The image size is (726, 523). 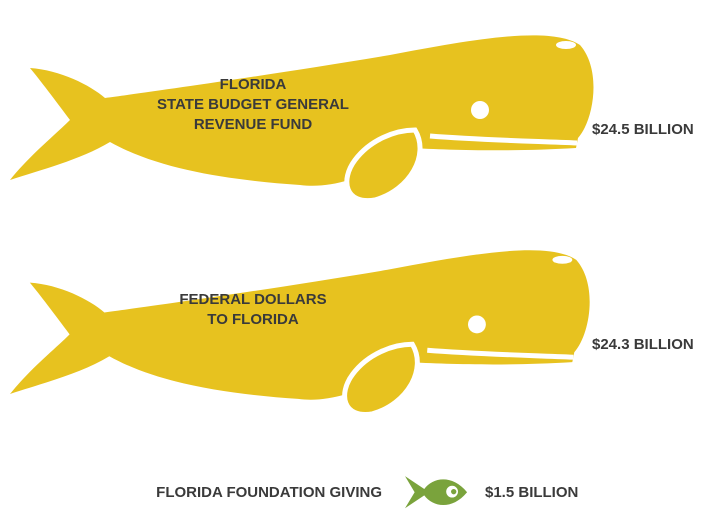 What do you see at coordinates (643, 344) in the screenshot?
I see `value-label: $24.3 BILLION` at bounding box center [643, 344].